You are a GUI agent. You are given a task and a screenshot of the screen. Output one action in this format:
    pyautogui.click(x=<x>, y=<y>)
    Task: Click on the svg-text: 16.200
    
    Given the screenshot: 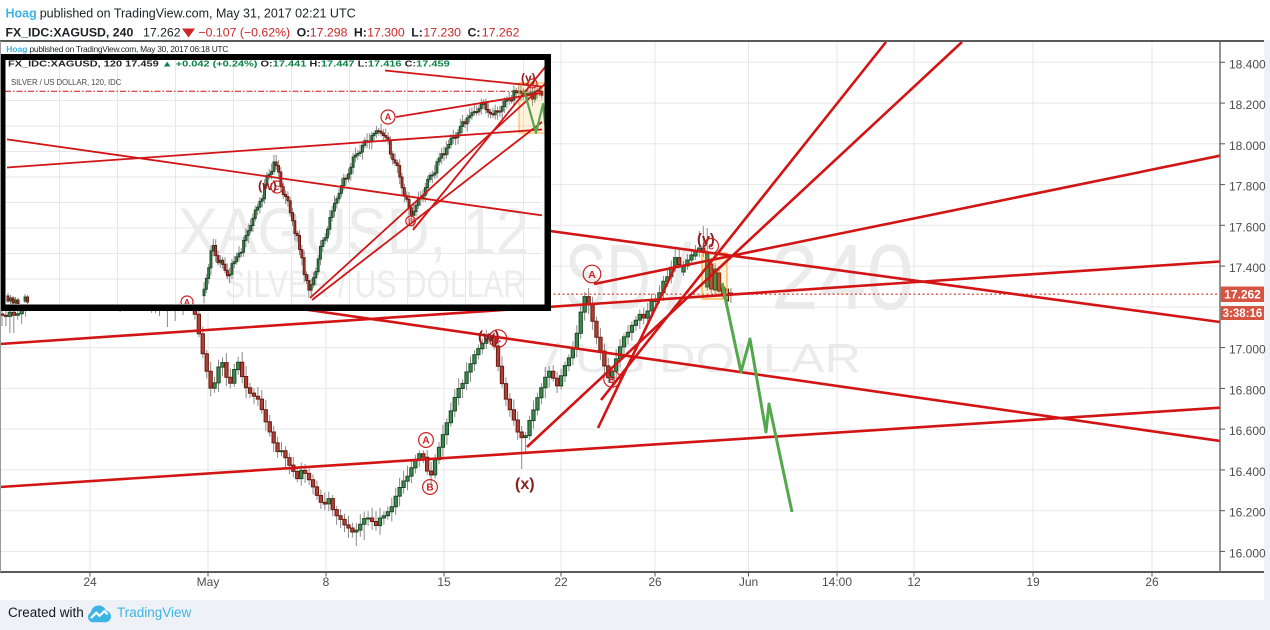 What is the action you would take?
    pyautogui.click(x=1247, y=513)
    